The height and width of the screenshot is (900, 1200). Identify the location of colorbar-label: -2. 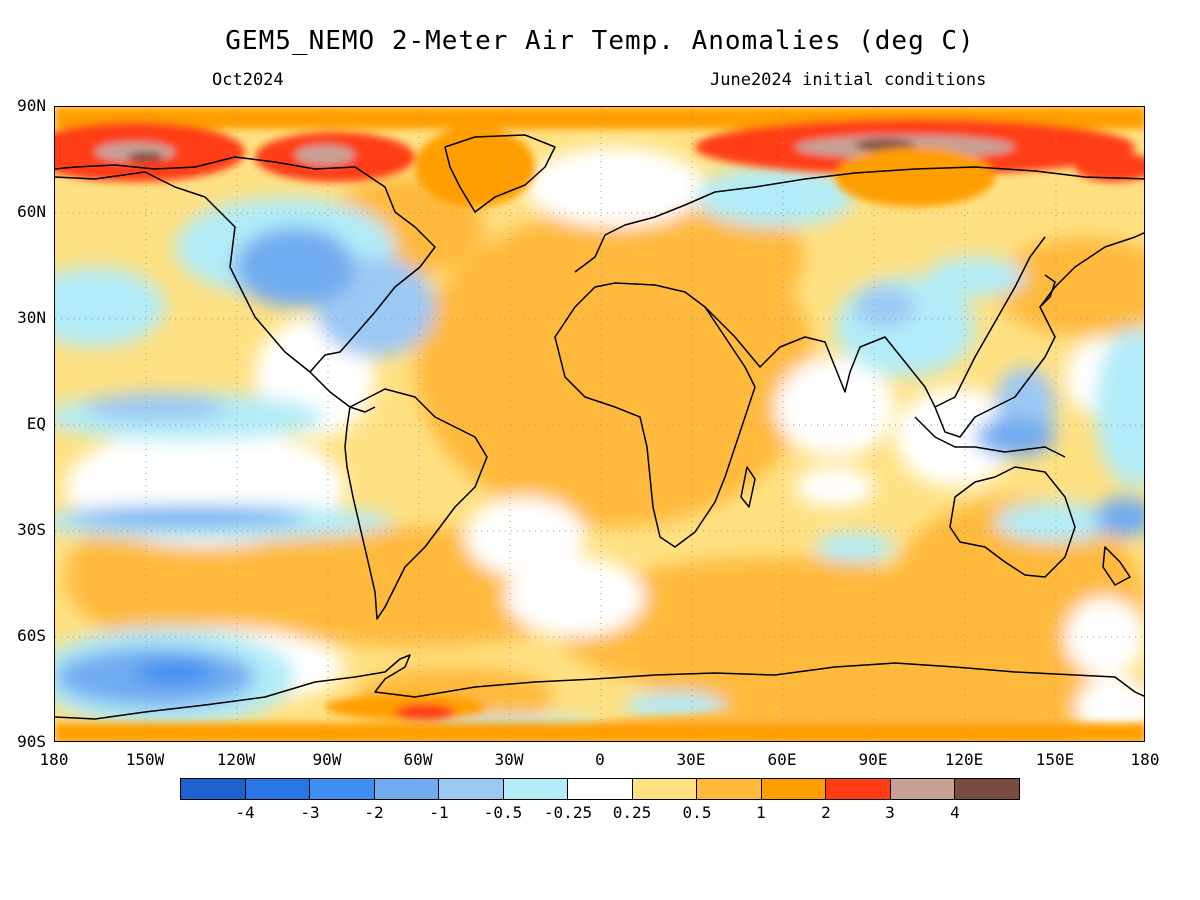
(374, 812).